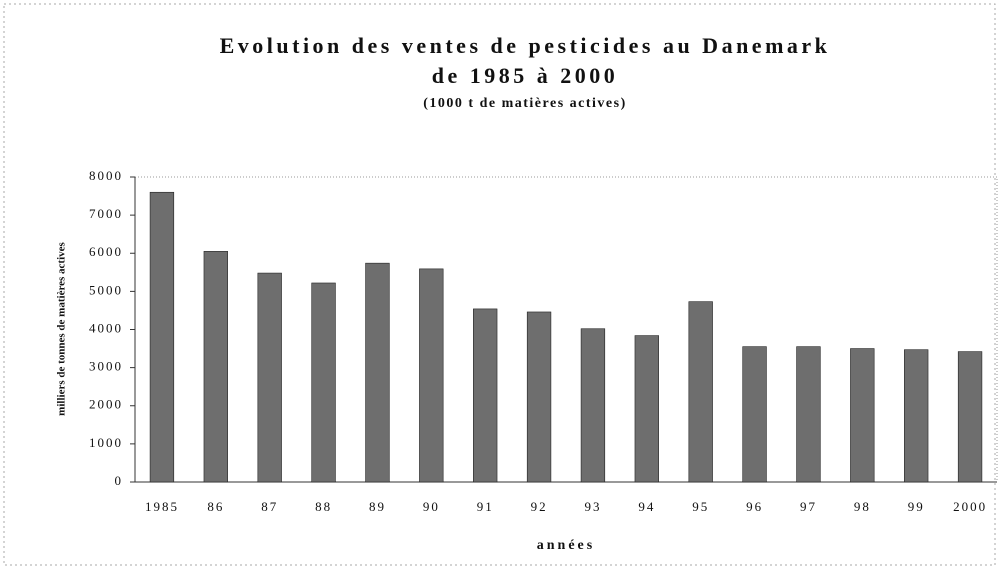 The image size is (999, 569). What do you see at coordinates (566, 545) in the screenshot?
I see `x-axis-label: années` at bounding box center [566, 545].